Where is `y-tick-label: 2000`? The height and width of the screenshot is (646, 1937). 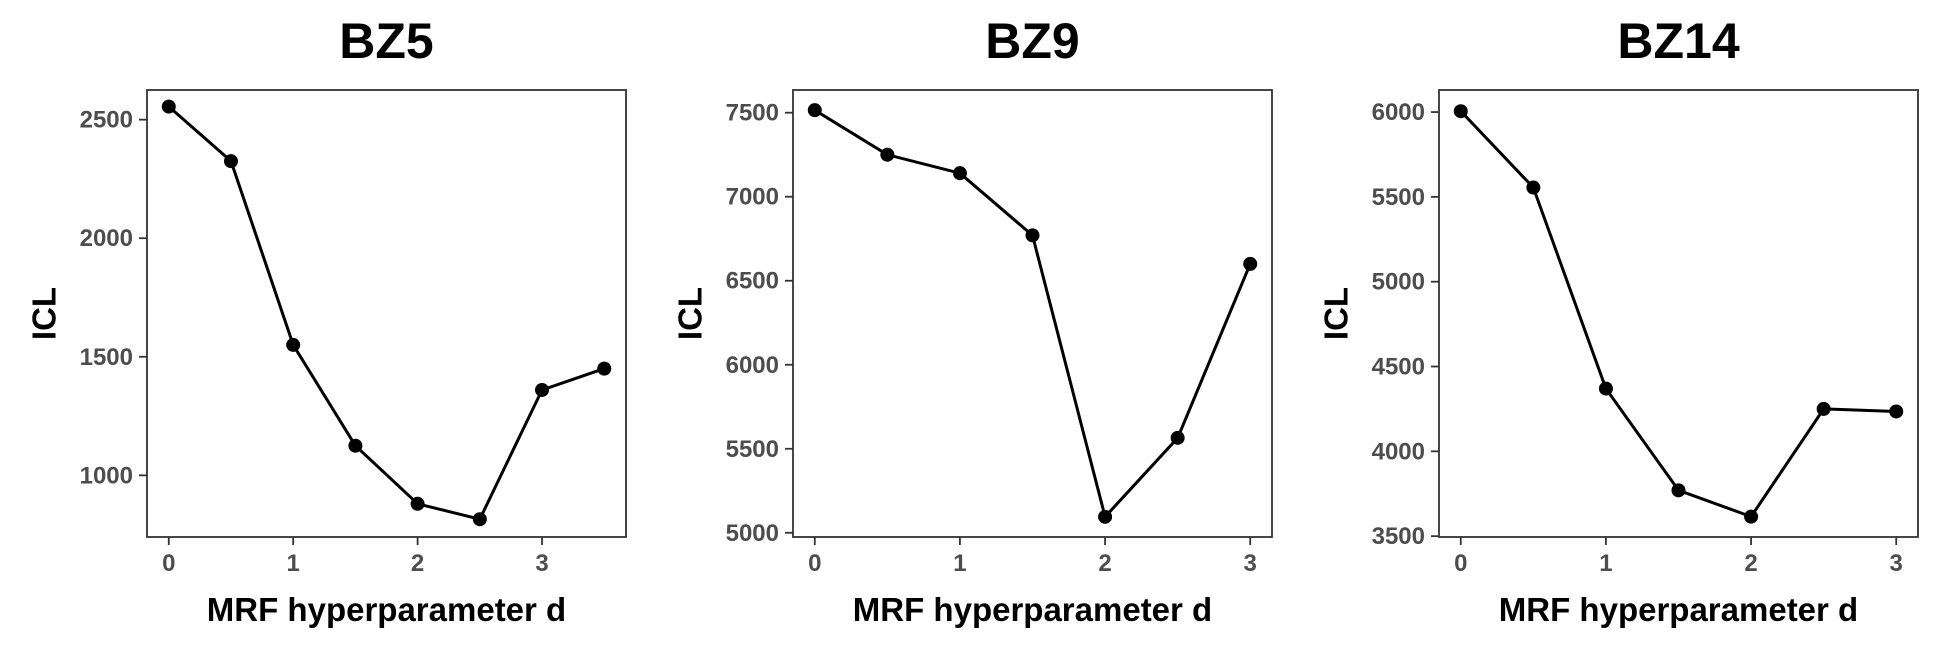
y-tick-label: 2000 is located at coordinates (106, 238).